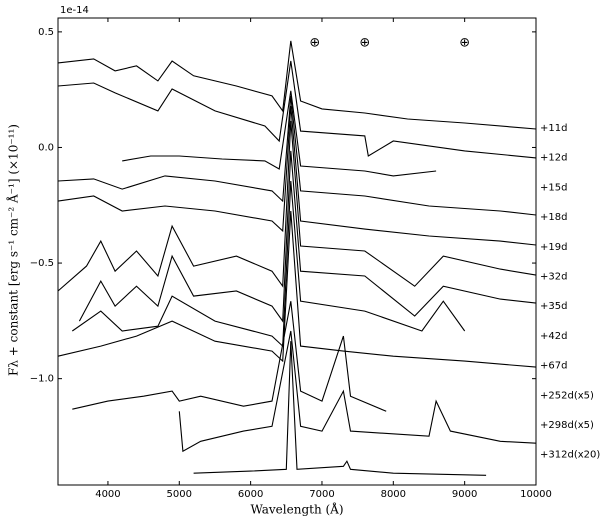  I want to click on series-label: +18d, so click(553, 217).